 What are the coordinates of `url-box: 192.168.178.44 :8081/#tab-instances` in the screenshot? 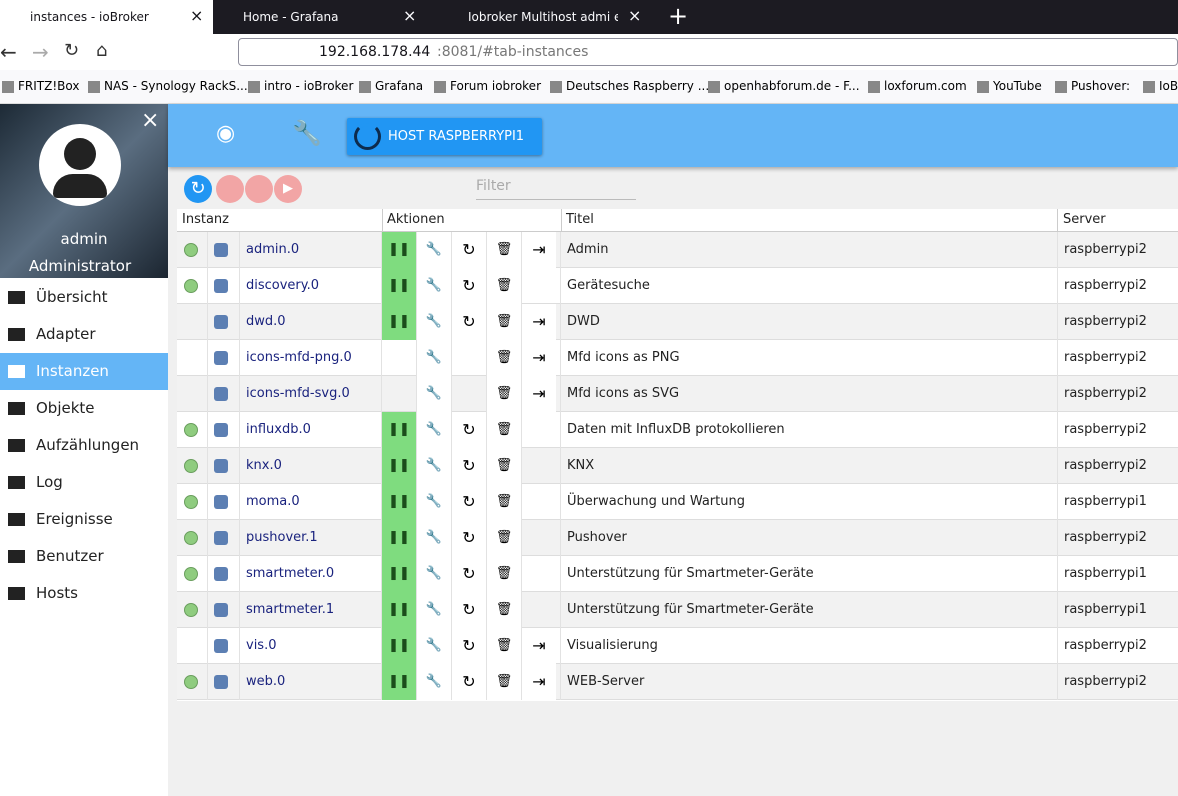 It's located at (708, 52).